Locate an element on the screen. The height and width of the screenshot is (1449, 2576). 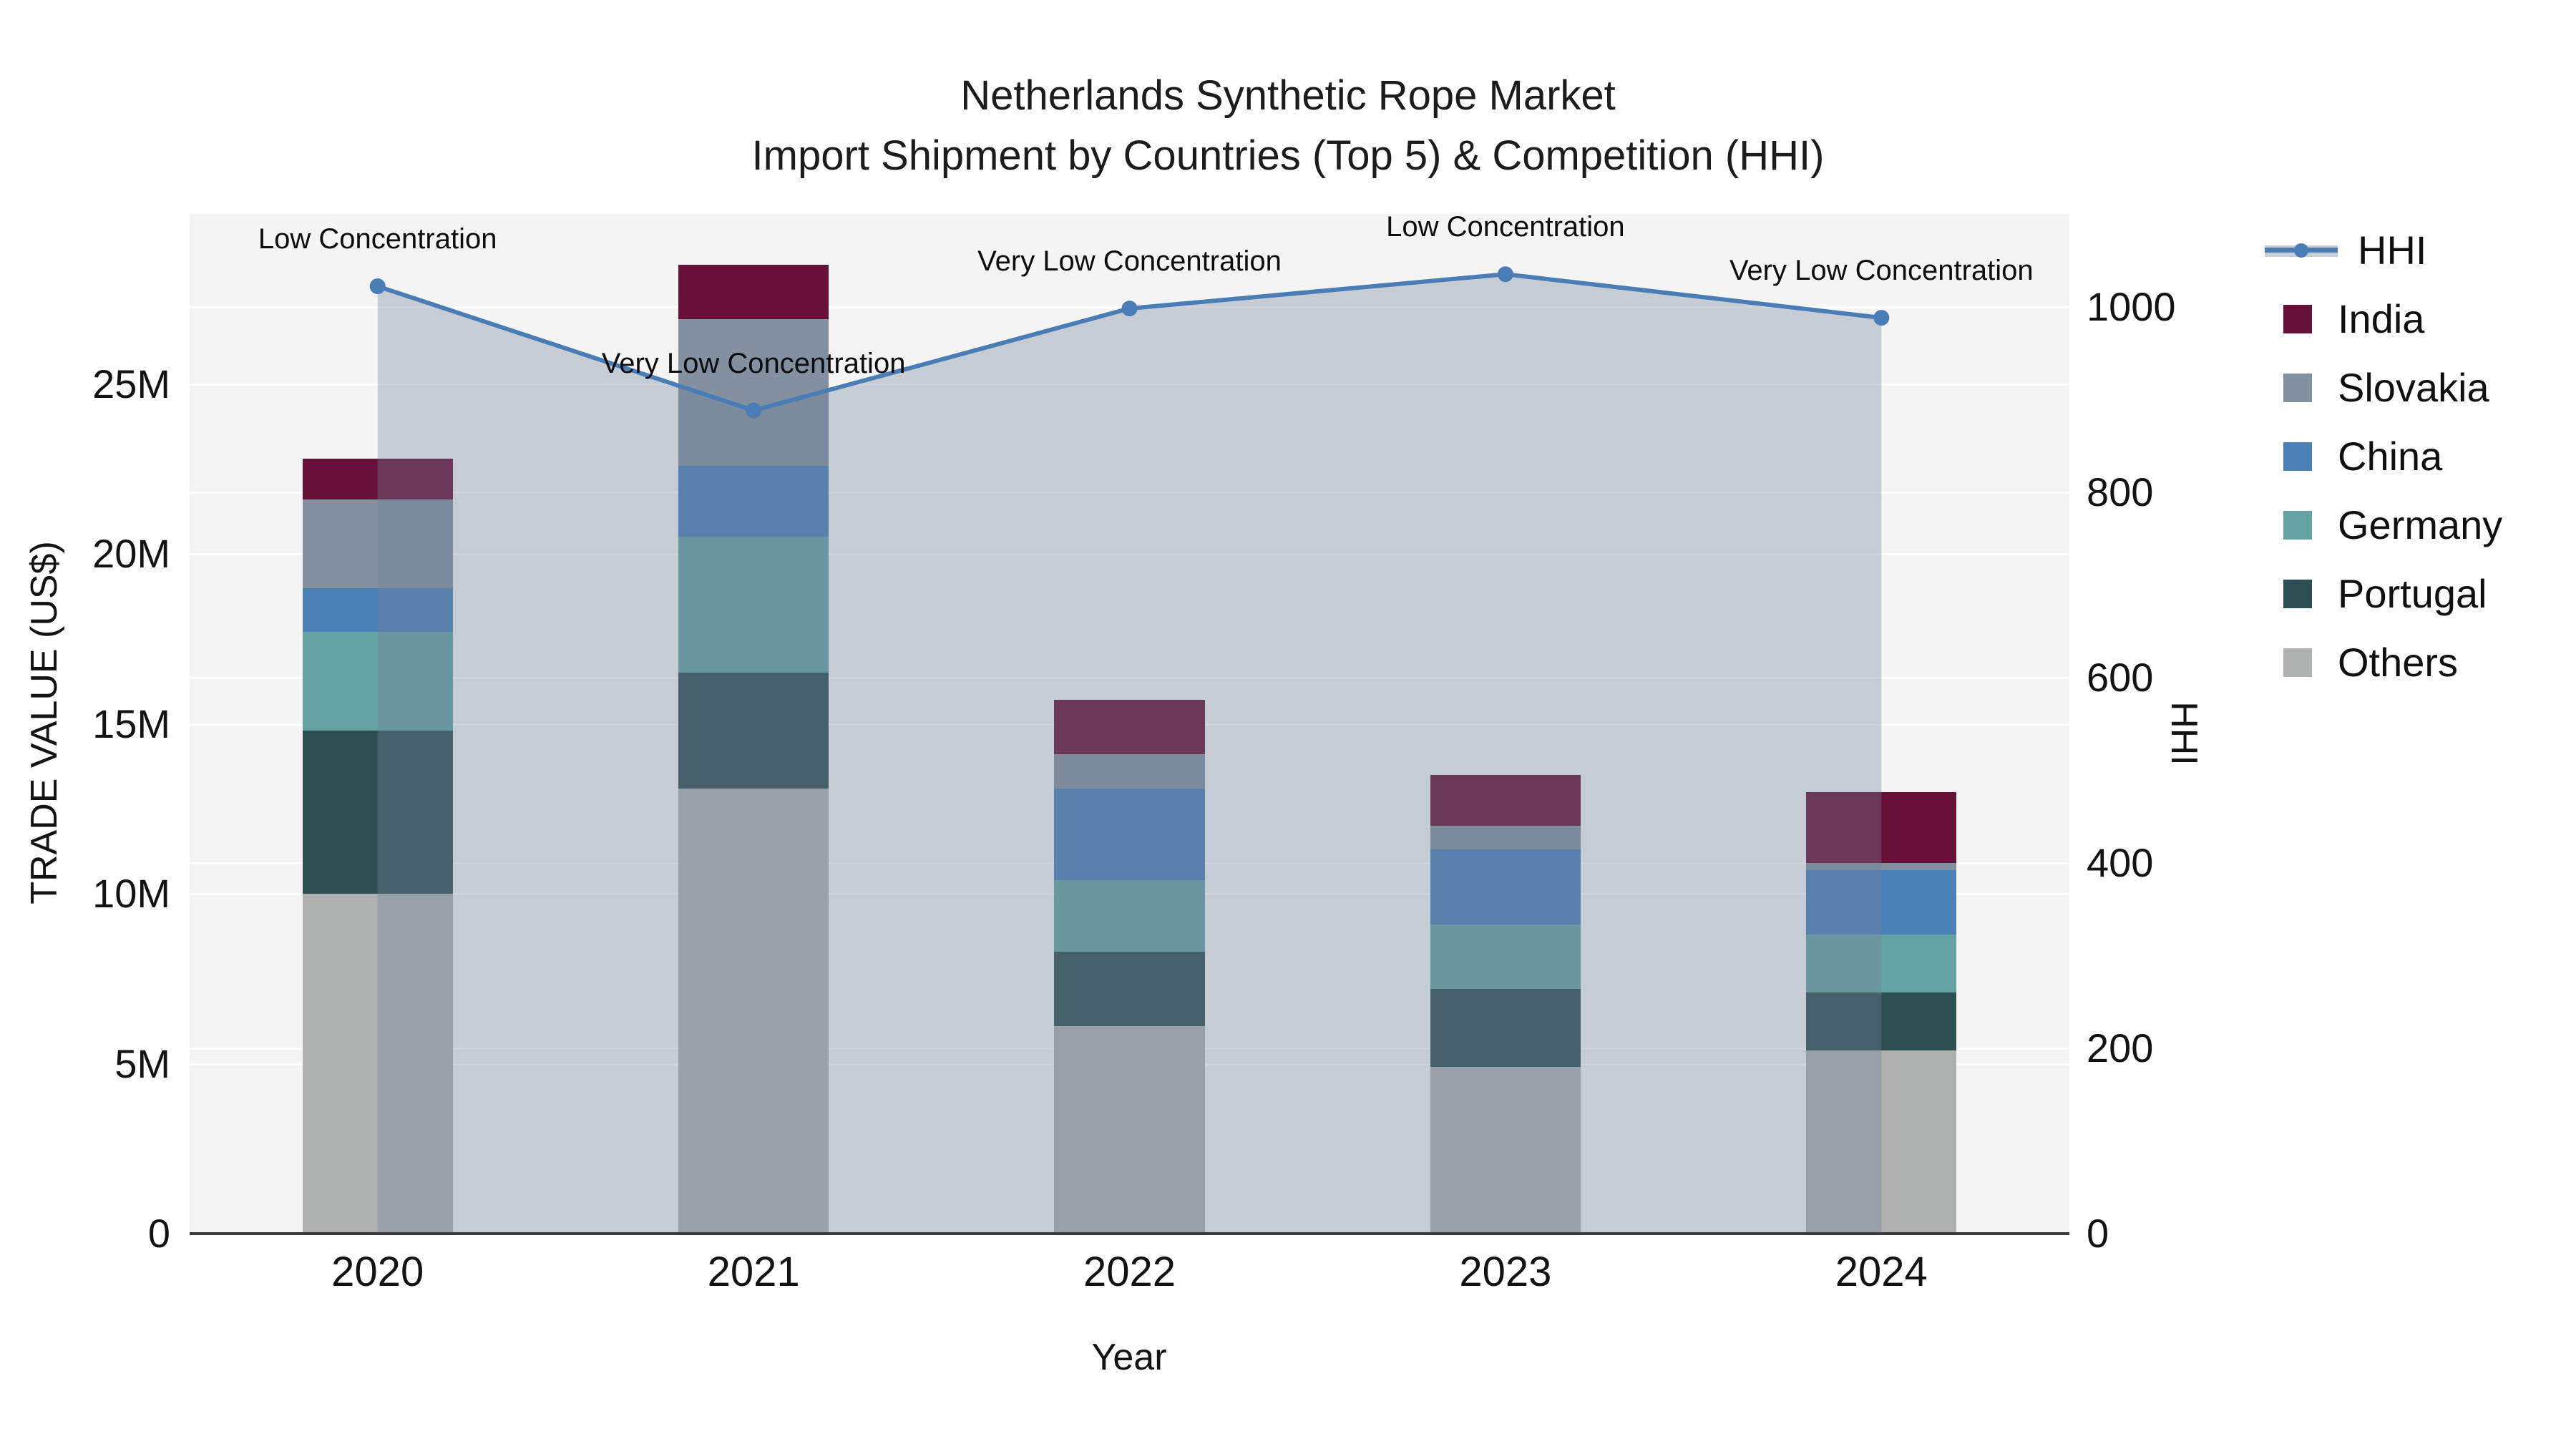
legend-item-china: China is located at coordinates (2383, 456).